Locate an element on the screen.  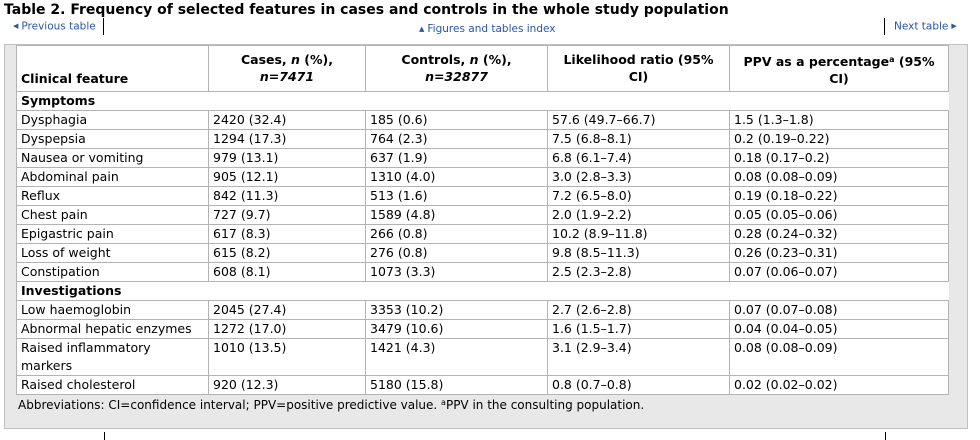
cell-cases: 1294 (17.3) is located at coordinates (287, 139).